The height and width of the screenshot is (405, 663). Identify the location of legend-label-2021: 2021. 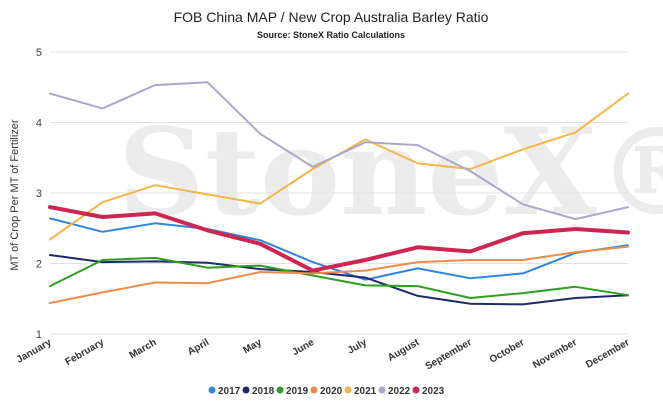
(365, 391).